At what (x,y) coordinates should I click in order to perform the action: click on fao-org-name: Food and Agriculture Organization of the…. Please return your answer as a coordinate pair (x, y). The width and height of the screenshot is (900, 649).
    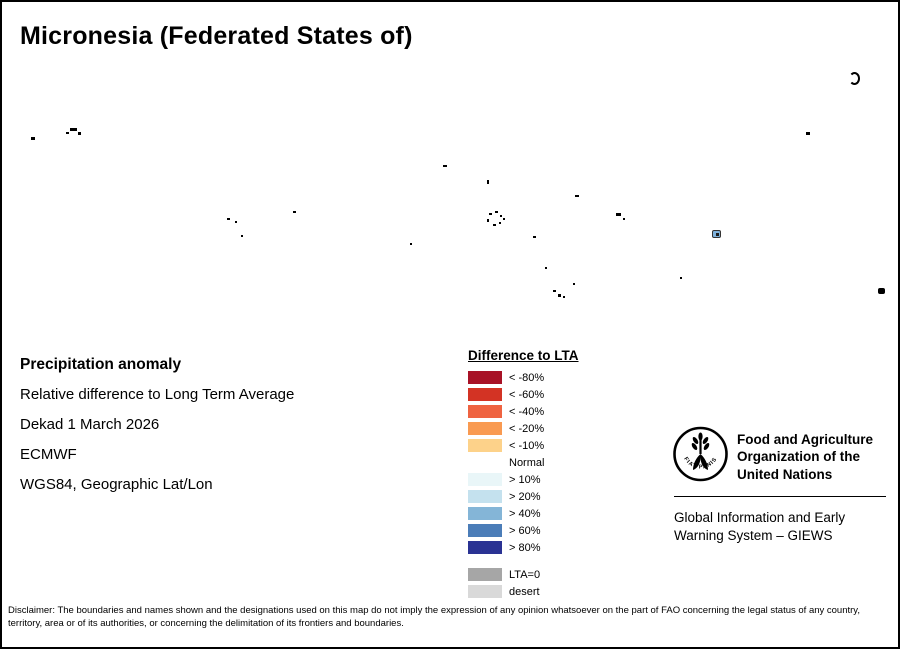
    Looking at the image, I should click on (805, 457).